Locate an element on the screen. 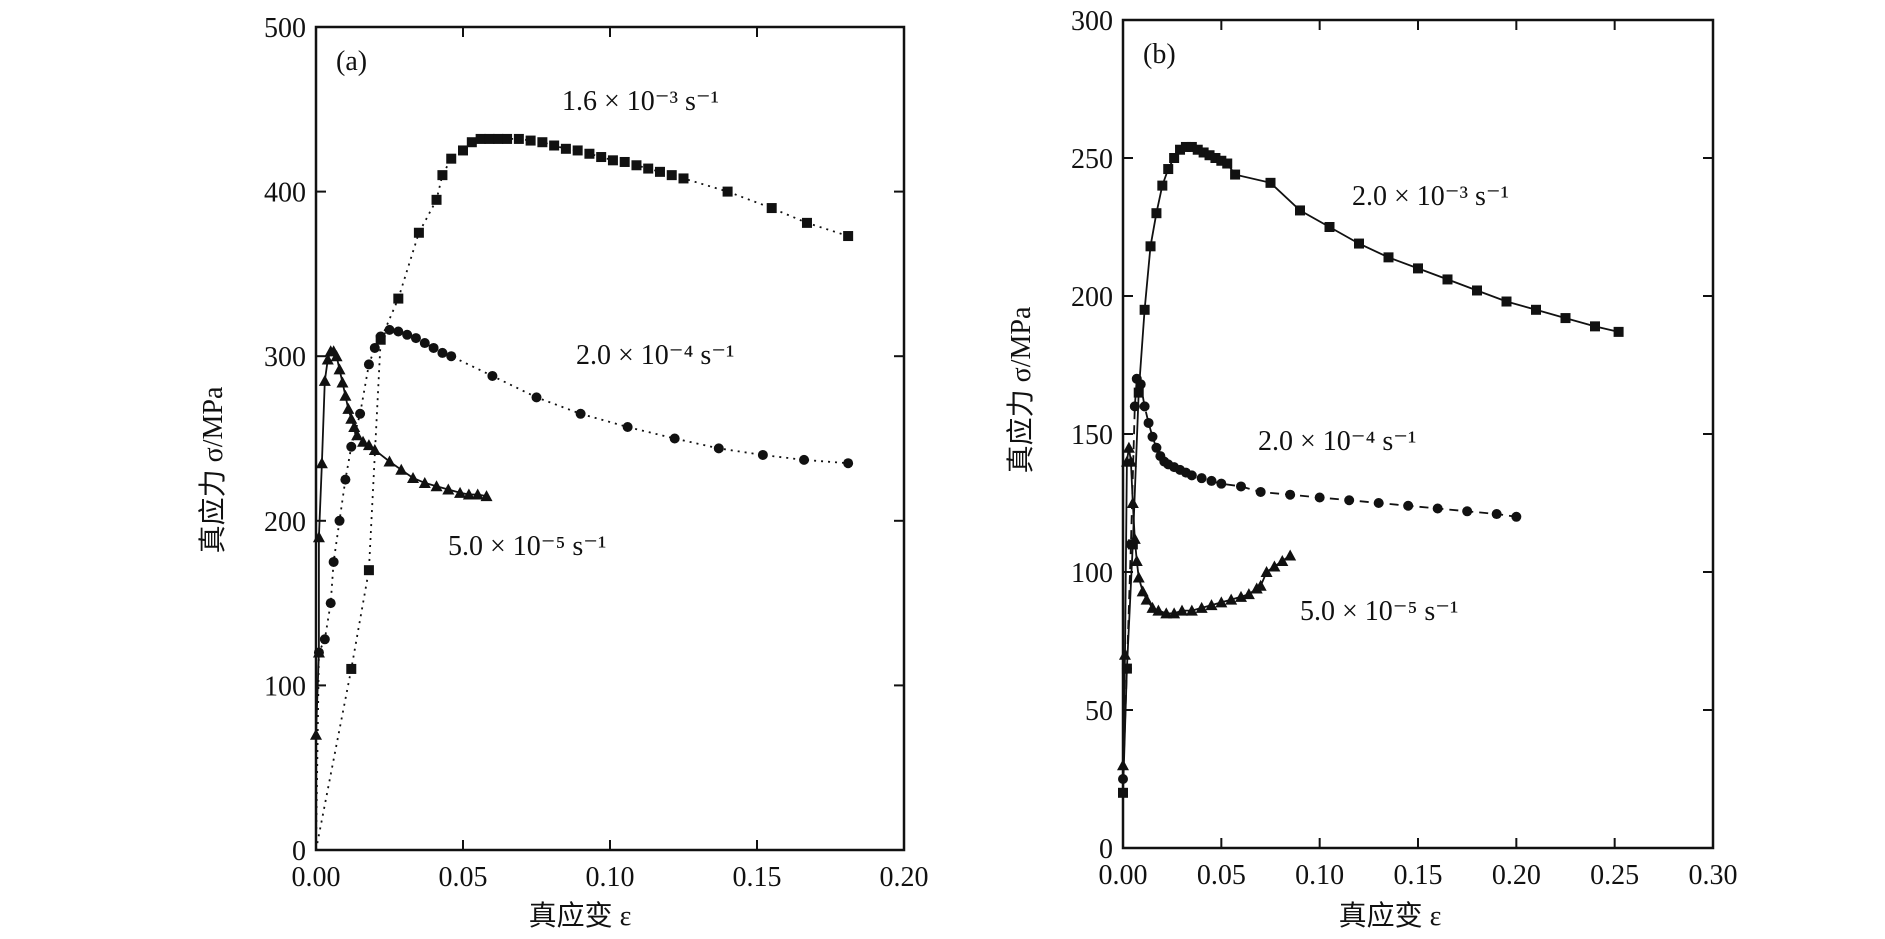 The image size is (1885, 939). x-tick-labels-a: 0.00 0.05 0.10 0.15 0.20 is located at coordinates (610, 877).